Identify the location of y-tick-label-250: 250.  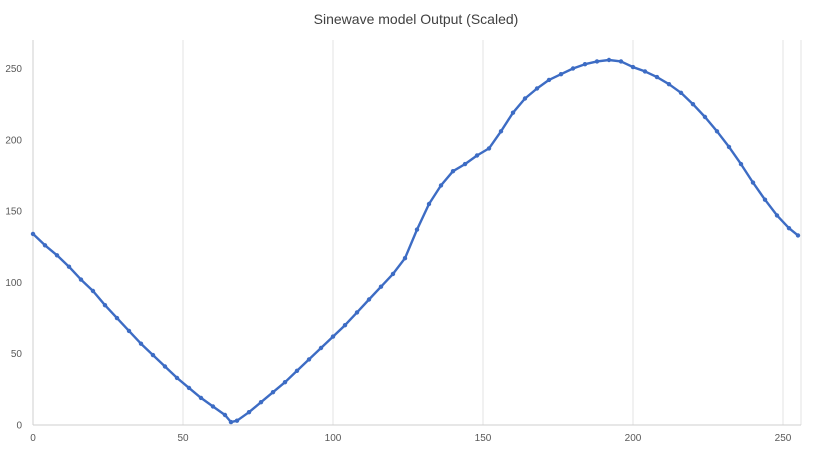
(13, 69).